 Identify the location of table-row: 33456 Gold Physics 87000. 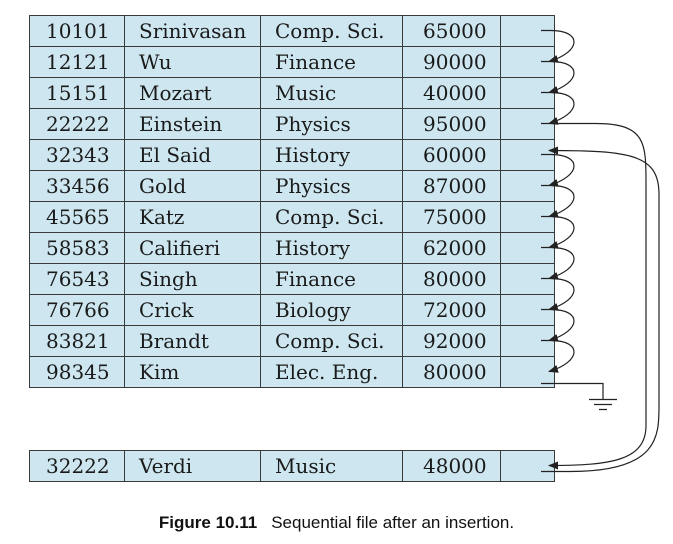
(292, 186).